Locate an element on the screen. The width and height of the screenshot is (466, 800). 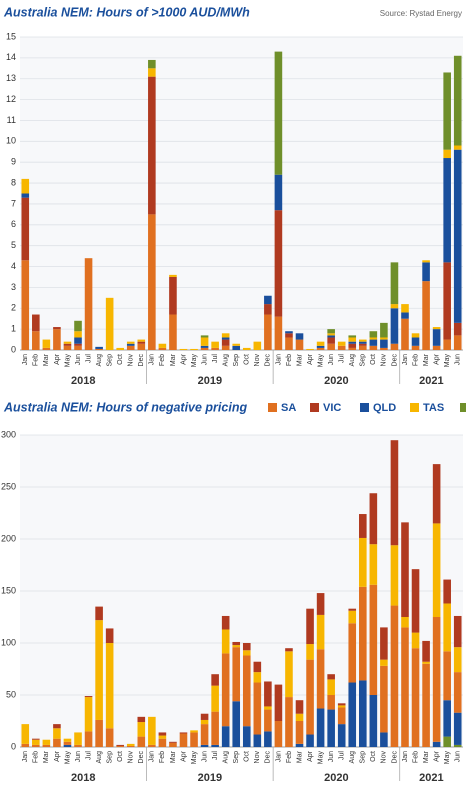
legend-swatch is located at coordinates (272, 407).